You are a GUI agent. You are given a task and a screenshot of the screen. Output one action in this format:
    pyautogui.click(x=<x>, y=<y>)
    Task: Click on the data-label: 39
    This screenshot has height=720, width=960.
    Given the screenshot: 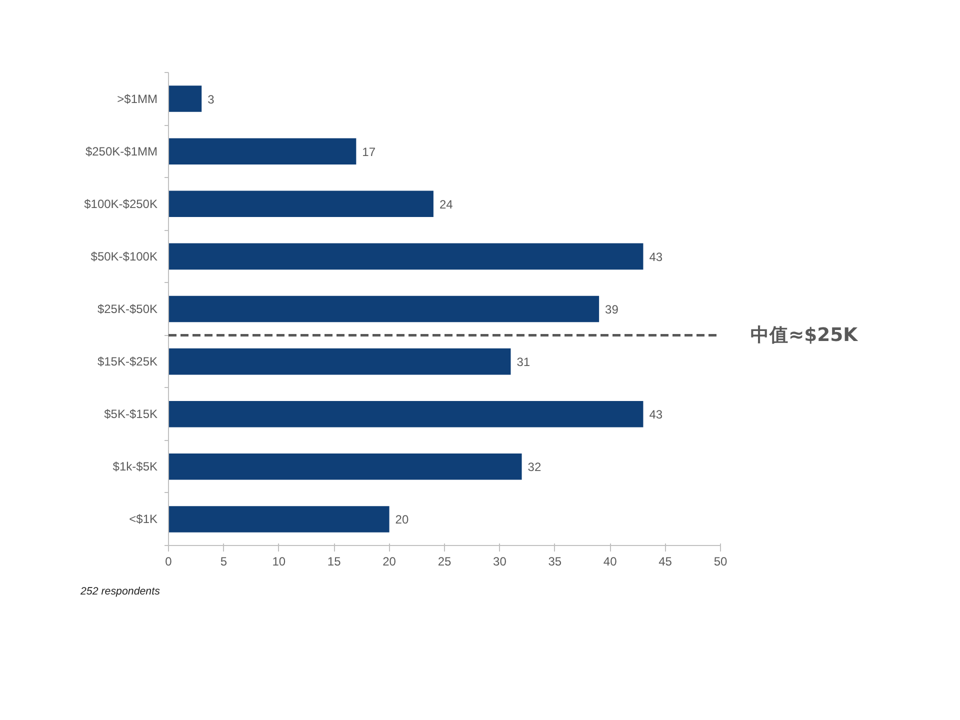 What is the action you would take?
    pyautogui.click(x=612, y=309)
    